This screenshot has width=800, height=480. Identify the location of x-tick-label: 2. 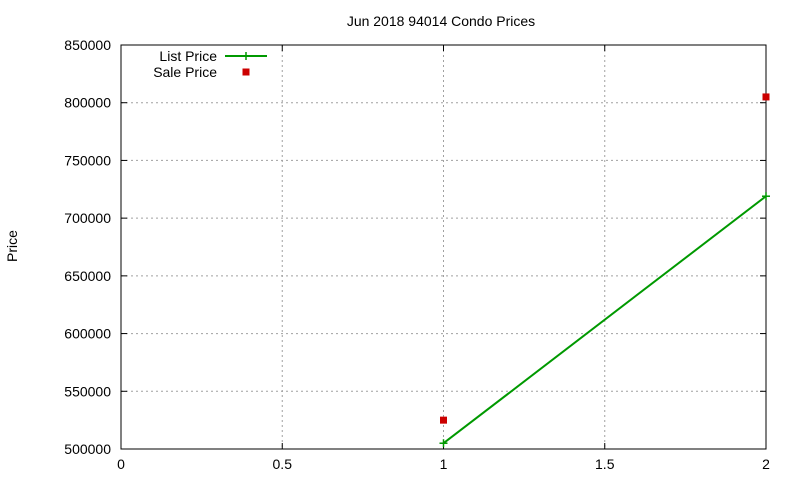
(766, 464).